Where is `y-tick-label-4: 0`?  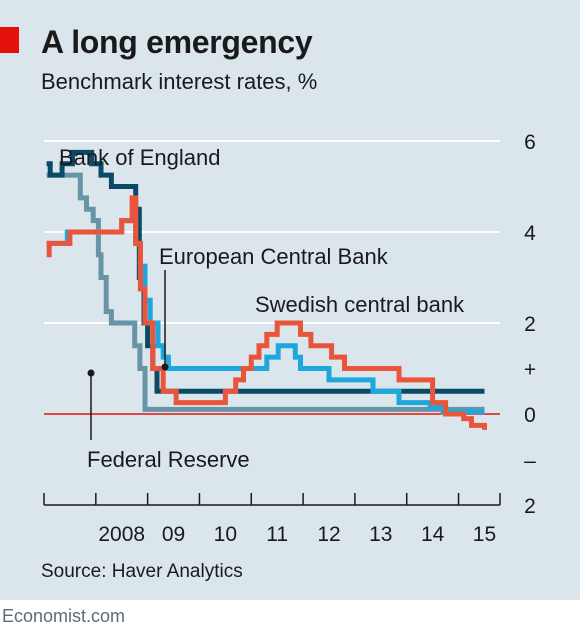
y-tick-label-4: 0 is located at coordinates (530, 415).